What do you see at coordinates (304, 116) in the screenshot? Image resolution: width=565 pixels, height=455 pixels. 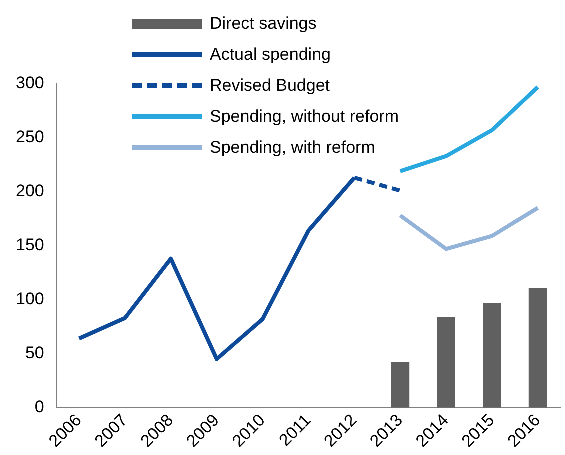 I see `legend-label: Spending, without reform` at bounding box center [304, 116].